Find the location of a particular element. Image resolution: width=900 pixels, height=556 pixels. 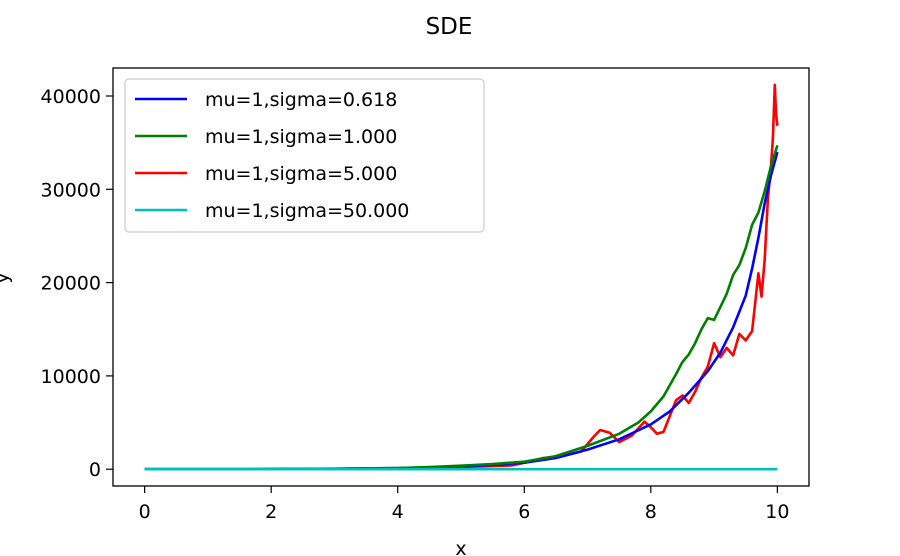

legend-box is located at coordinates (304, 155).